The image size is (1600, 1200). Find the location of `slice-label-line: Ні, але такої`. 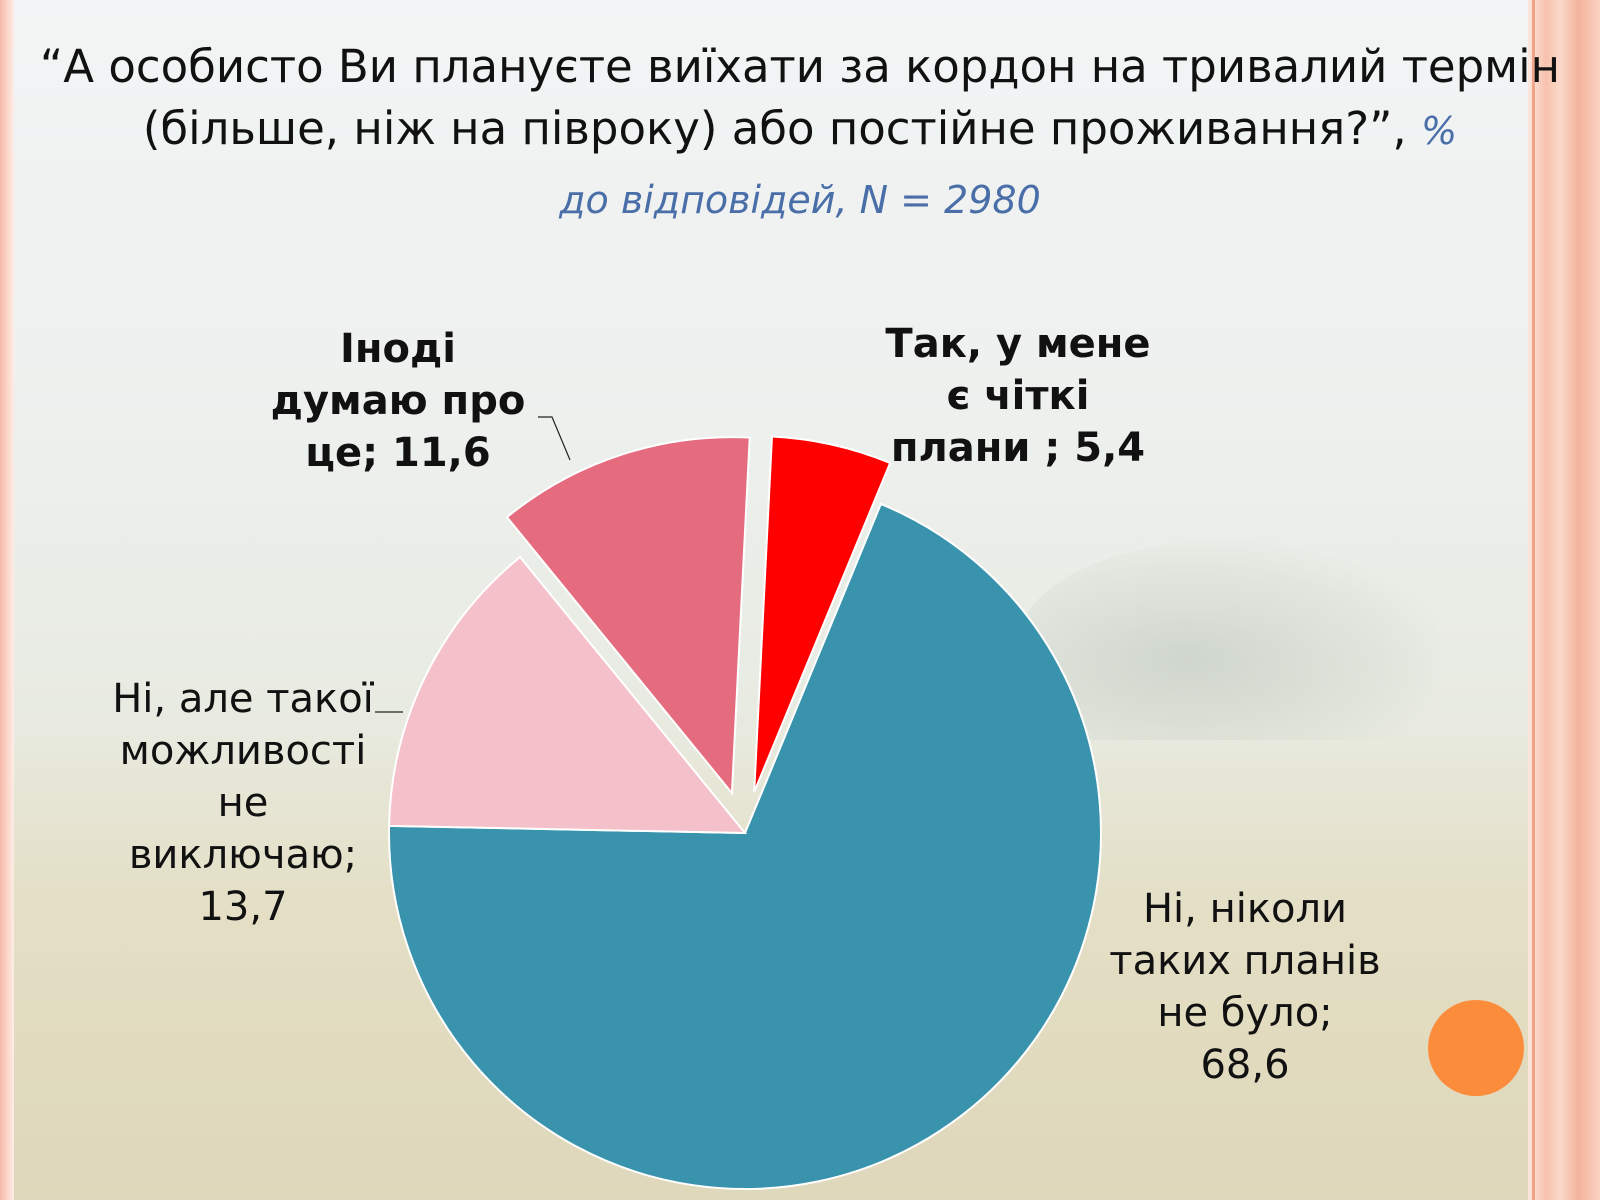

slice-label-line: Ні, але такої is located at coordinates (243, 699).